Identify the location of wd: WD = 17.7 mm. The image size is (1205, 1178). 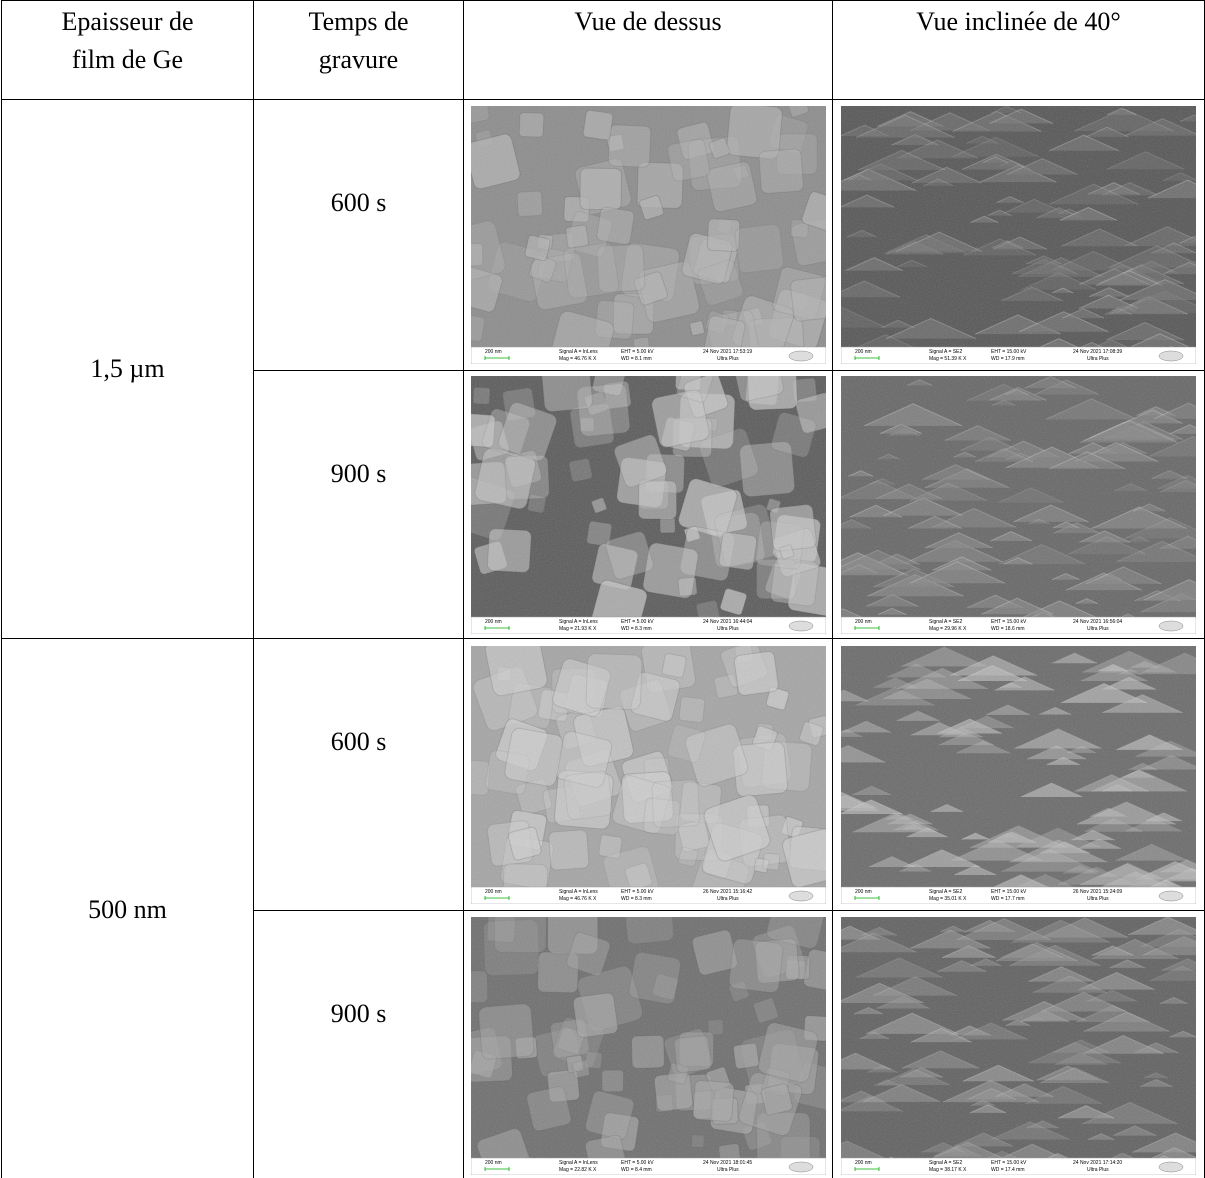
(1007, 899).